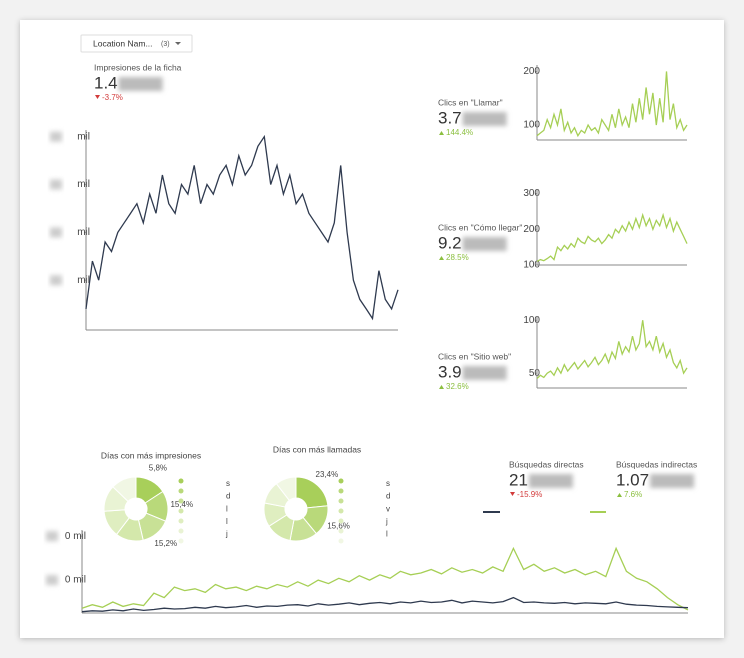 The image size is (744, 658). What do you see at coordinates (531, 193) in the screenshot?
I see `y-tick-label: 300` at bounding box center [531, 193].